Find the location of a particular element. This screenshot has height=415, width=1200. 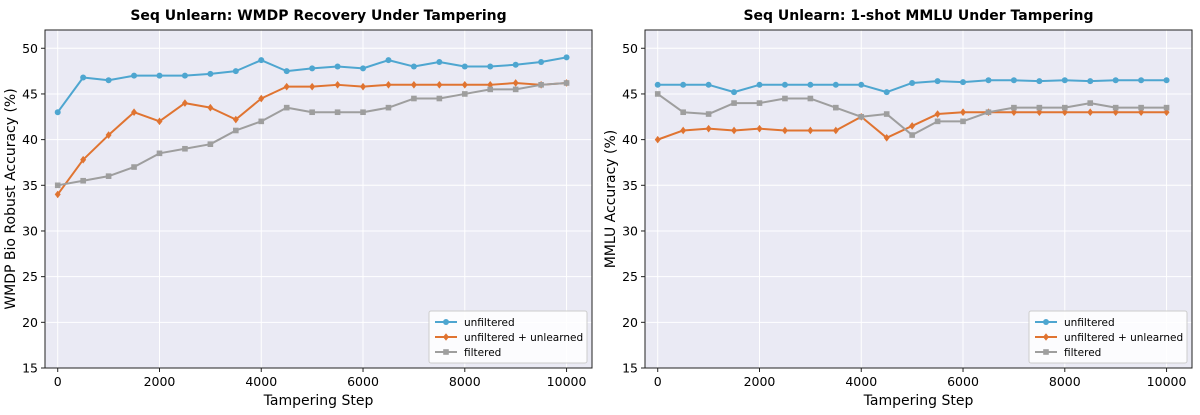

legend-box is located at coordinates (508, 337).